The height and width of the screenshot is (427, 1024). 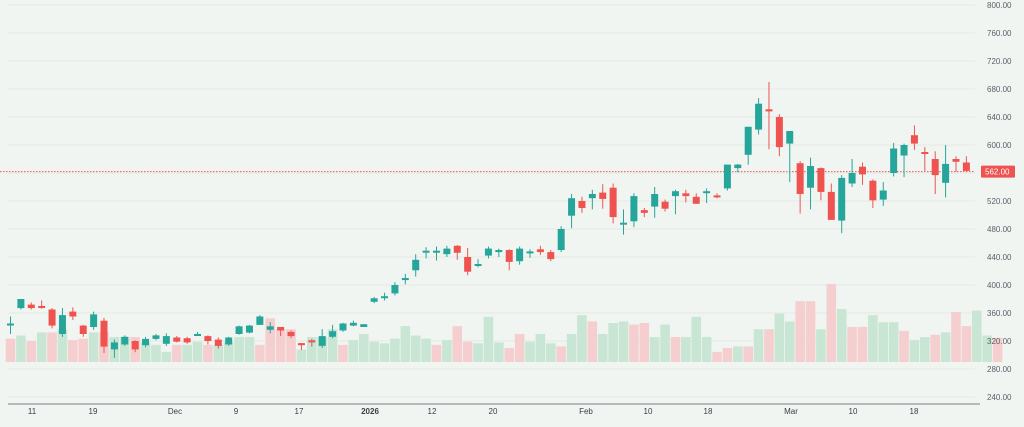 What do you see at coordinates (447, 351) in the screenshot?
I see `volume-bar` at bounding box center [447, 351].